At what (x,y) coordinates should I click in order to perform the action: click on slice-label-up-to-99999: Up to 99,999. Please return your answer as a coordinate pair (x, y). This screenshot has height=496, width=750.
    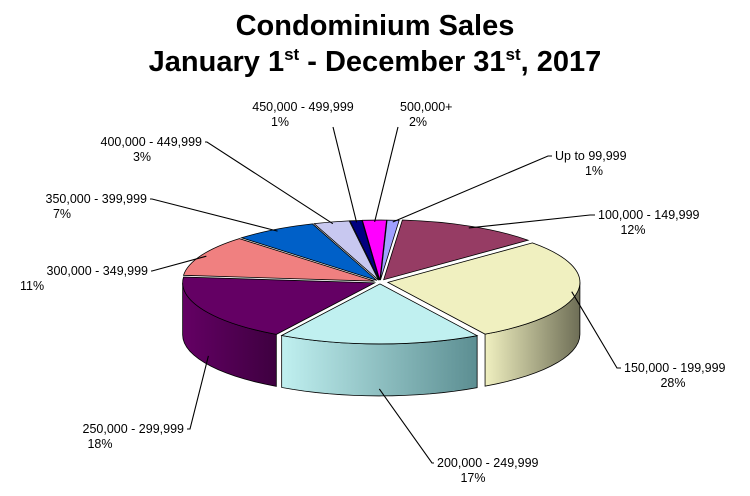
    Looking at the image, I should click on (591, 156).